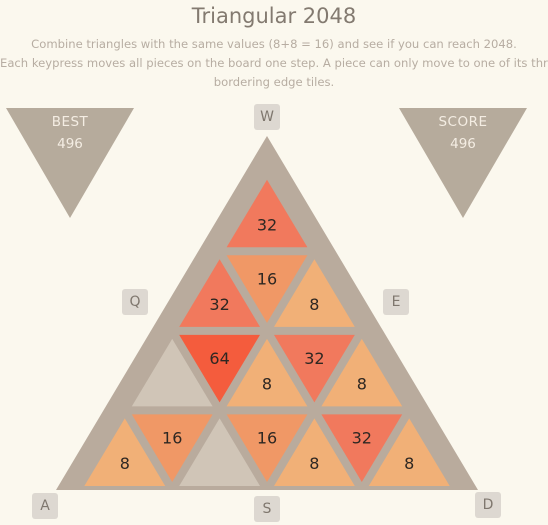  I want to click on key-e-button: E, so click(396, 302).